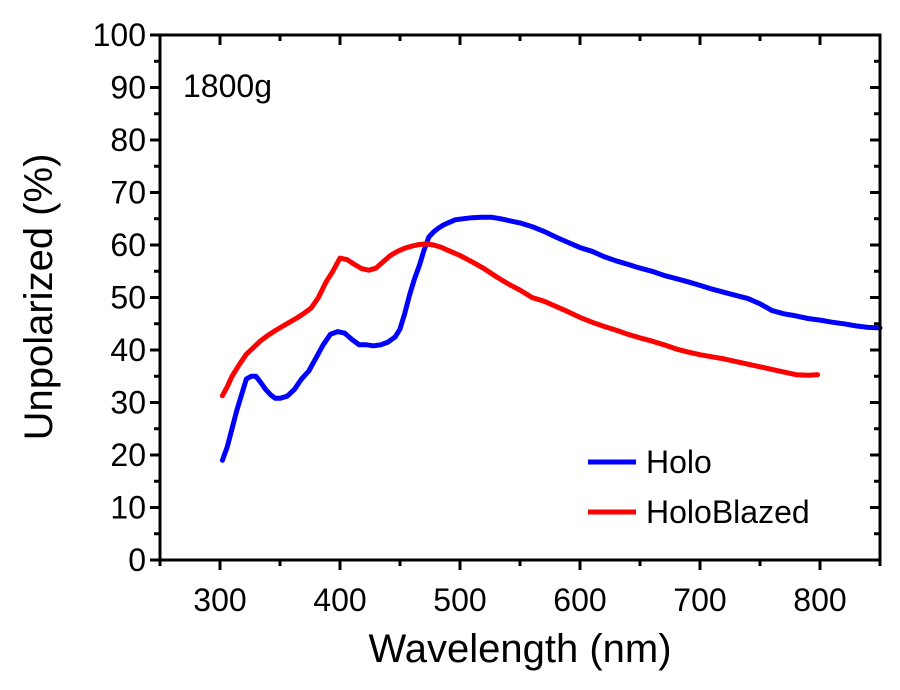 Image resolution: width=900 pixels, height=690 pixels. Describe the element at coordinates (128, 140) in the screenshot. I see `y-tick-label: 80` at that location.